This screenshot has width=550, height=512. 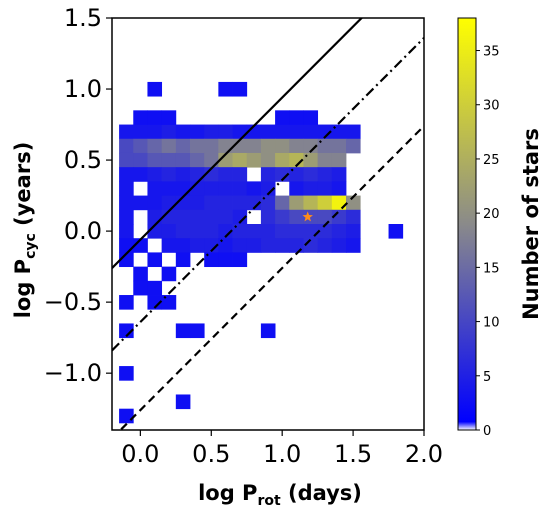 What do you see at coordinates (491, 52) in the screenshot?
I see `colorbar-tick-label: 35` at bounding box center [491, 52].